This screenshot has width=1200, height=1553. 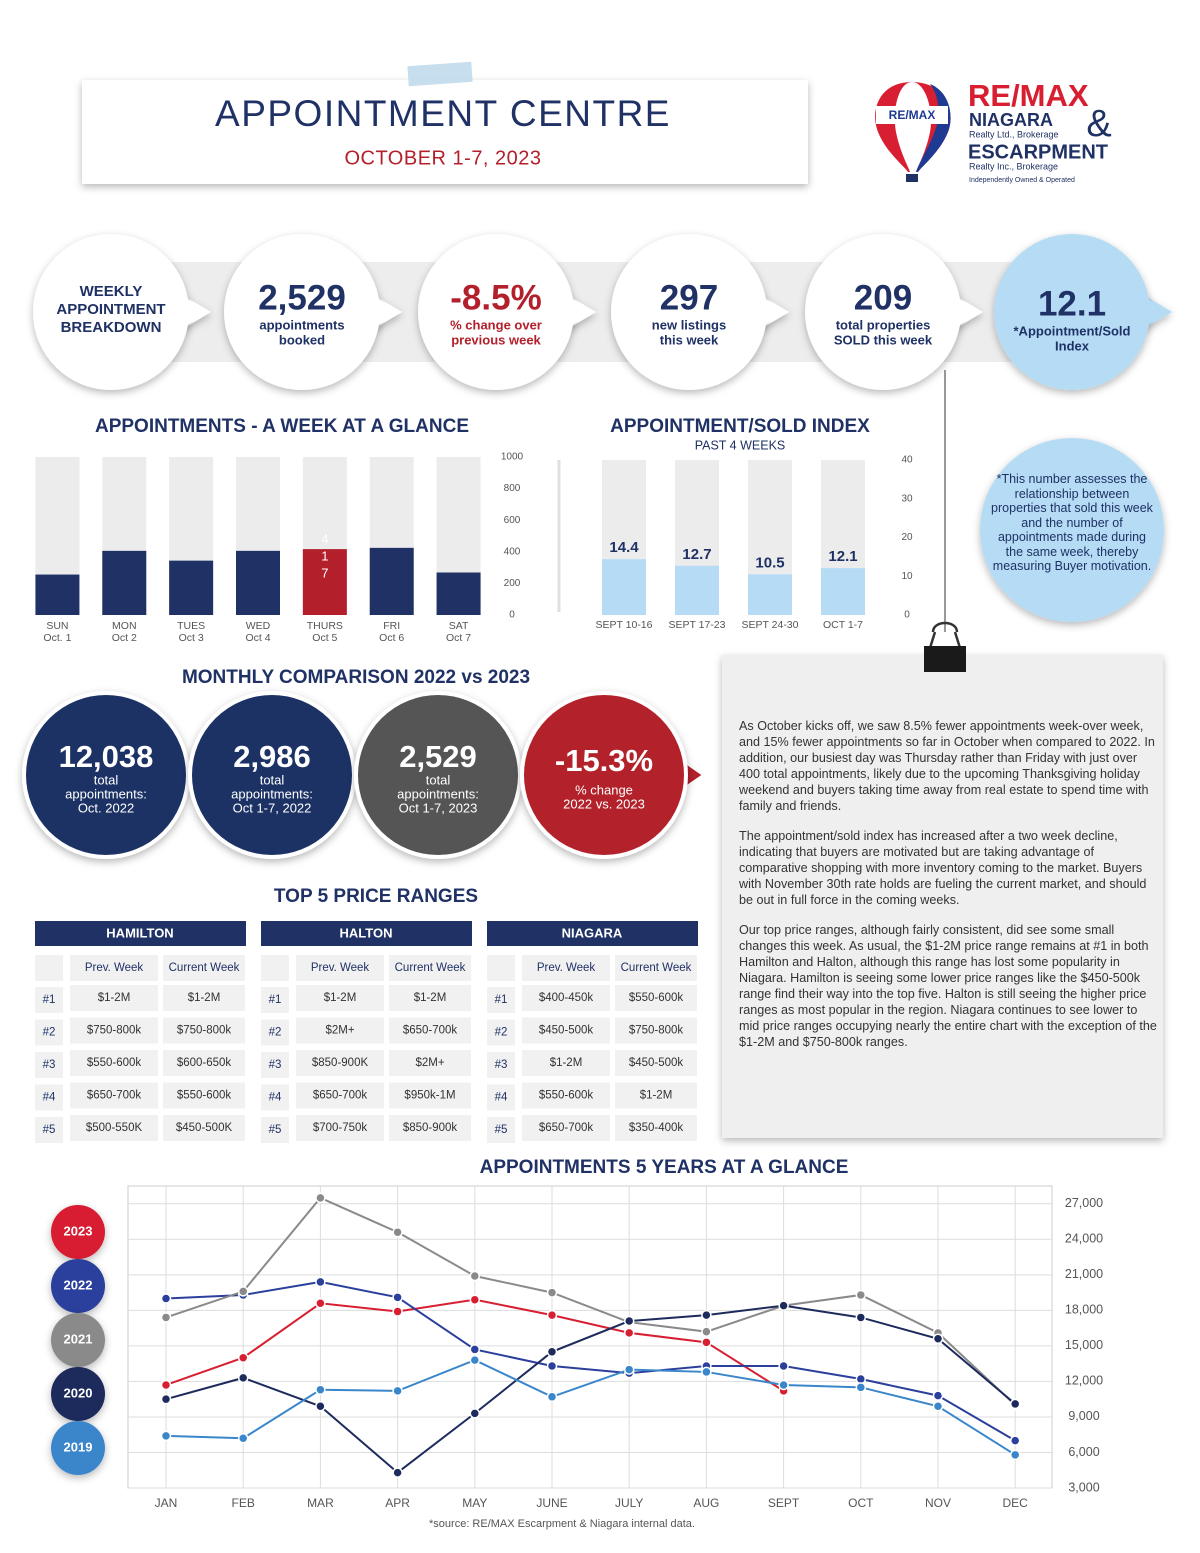 I want to click on stat-value: 12.1, so click(x=1072, y=303).